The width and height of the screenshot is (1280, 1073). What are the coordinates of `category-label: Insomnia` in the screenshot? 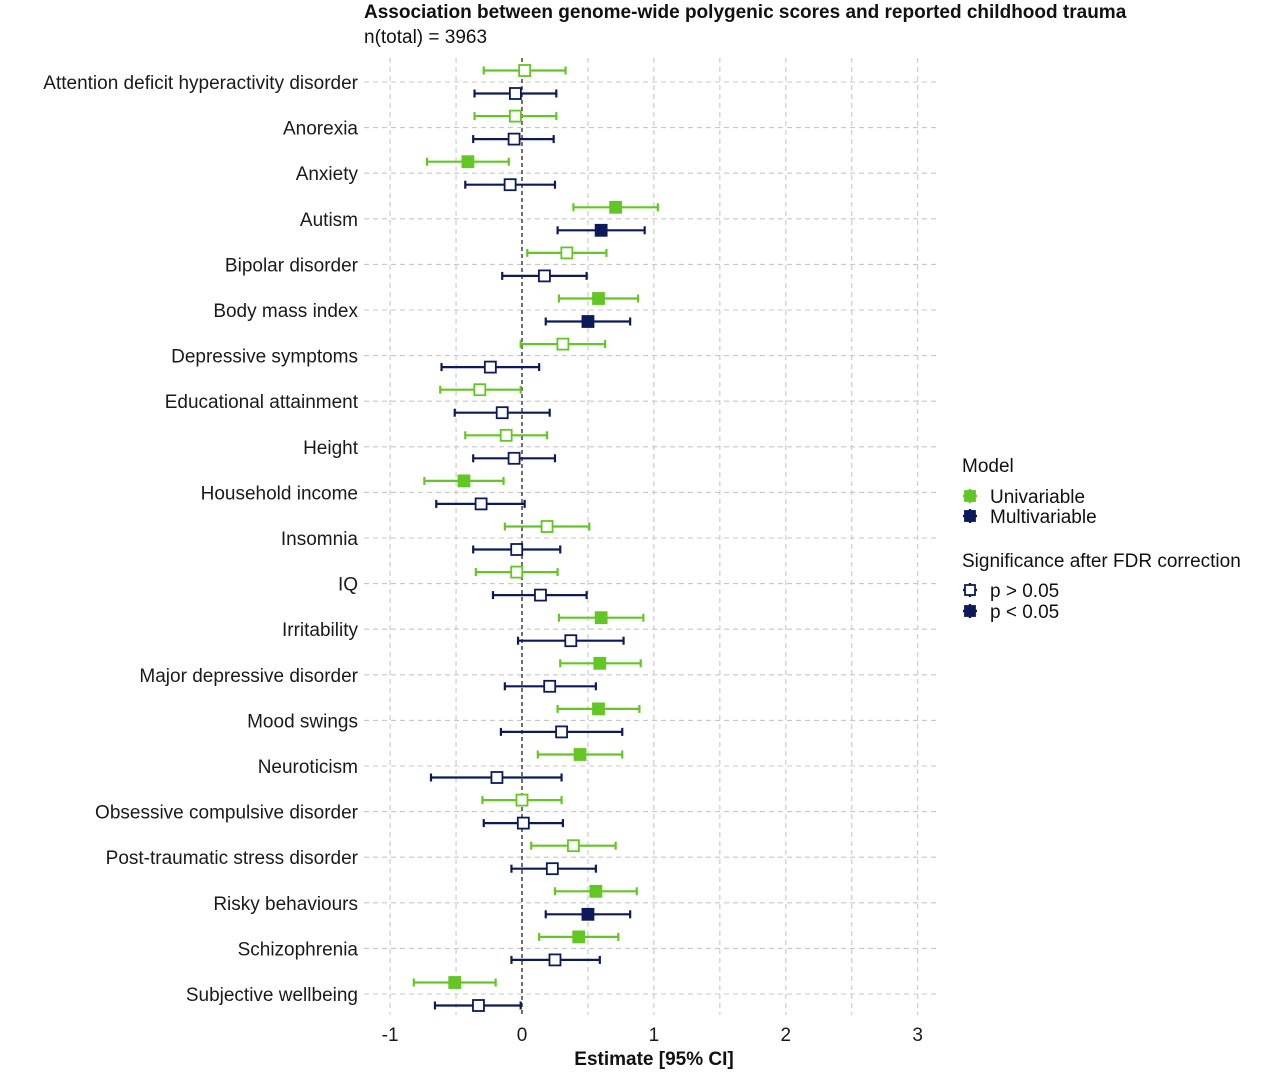 It's located at (320, 539).